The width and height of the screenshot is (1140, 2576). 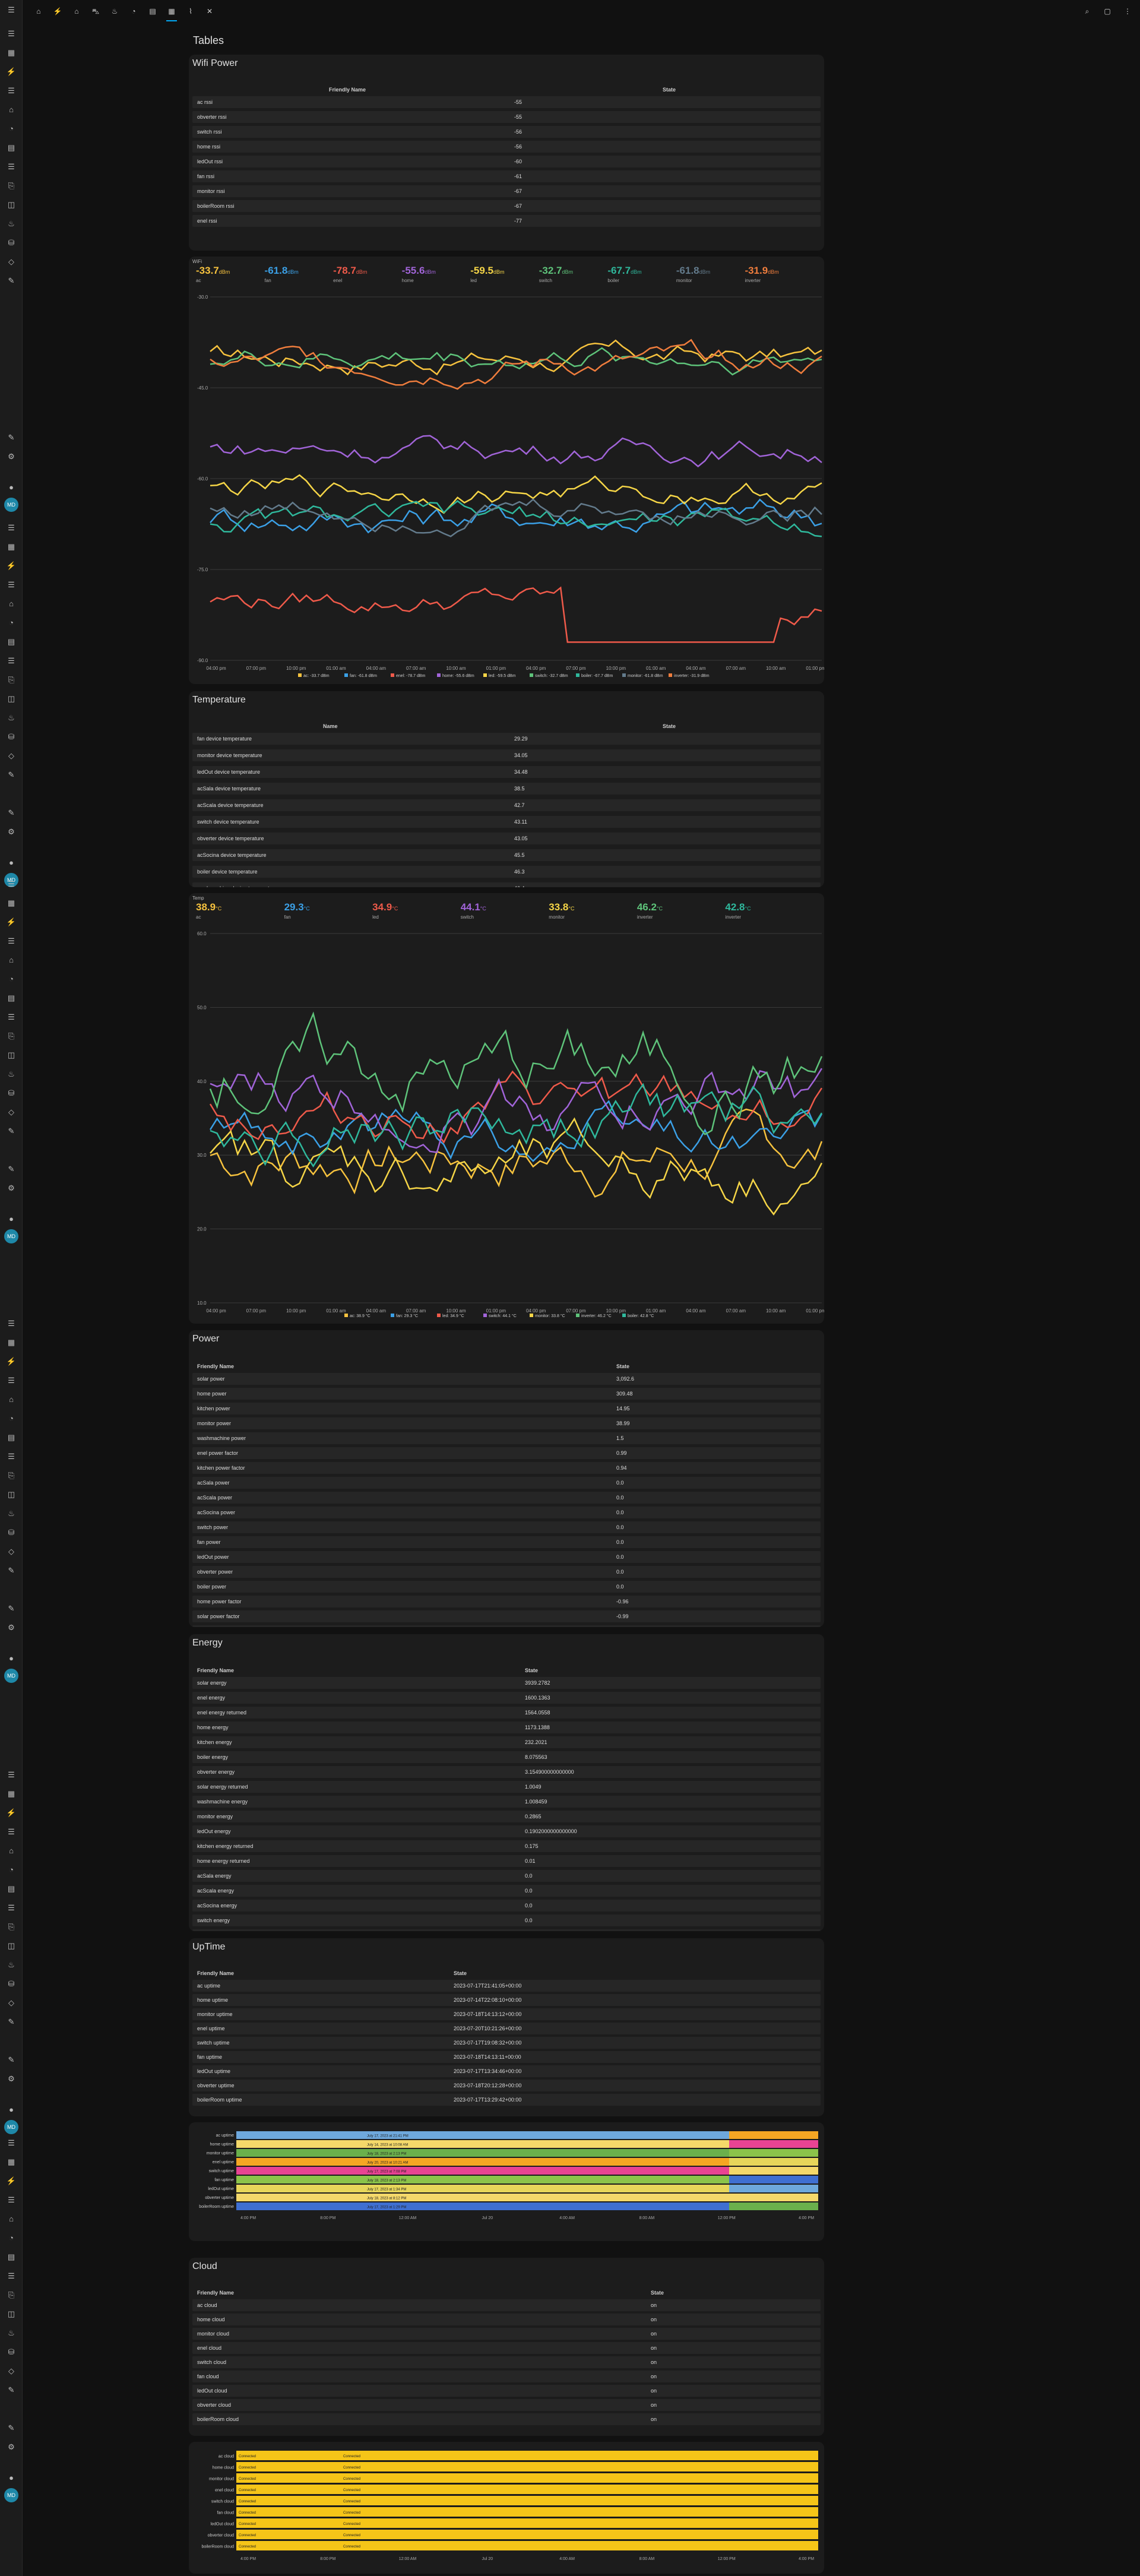 I want to click on legend-entry: switch: -32.7 dBm, so click(x=551, y=676).